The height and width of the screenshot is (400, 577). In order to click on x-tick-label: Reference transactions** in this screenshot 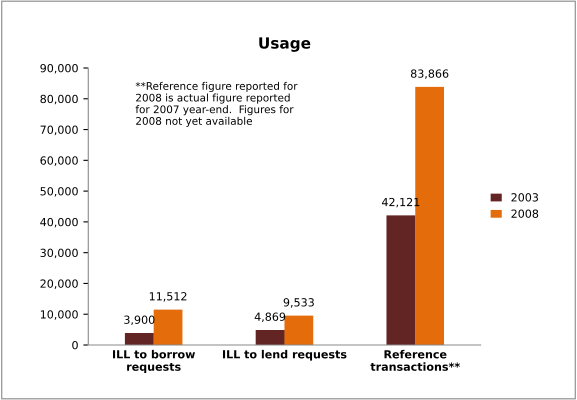, I will do `click(415, 360)`.